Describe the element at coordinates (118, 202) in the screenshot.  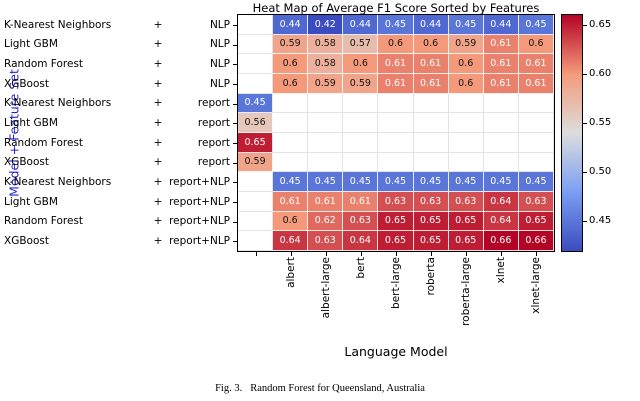
I see `y-tick-label: Light GBM + report+NLP` at that location.